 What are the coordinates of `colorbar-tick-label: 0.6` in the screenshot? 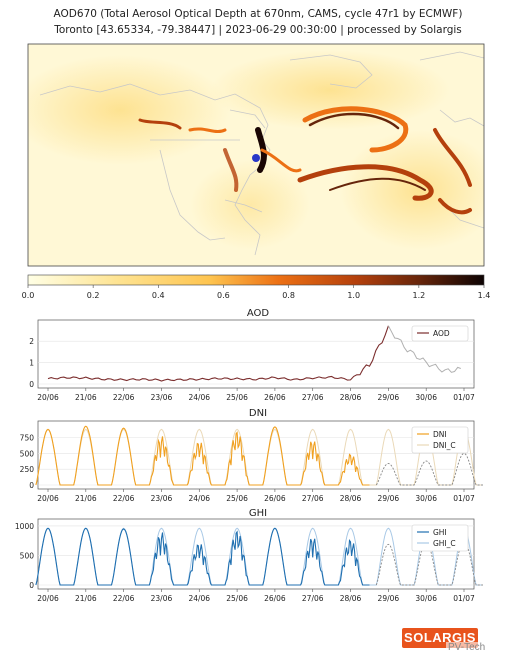 It's located at (223, 295).